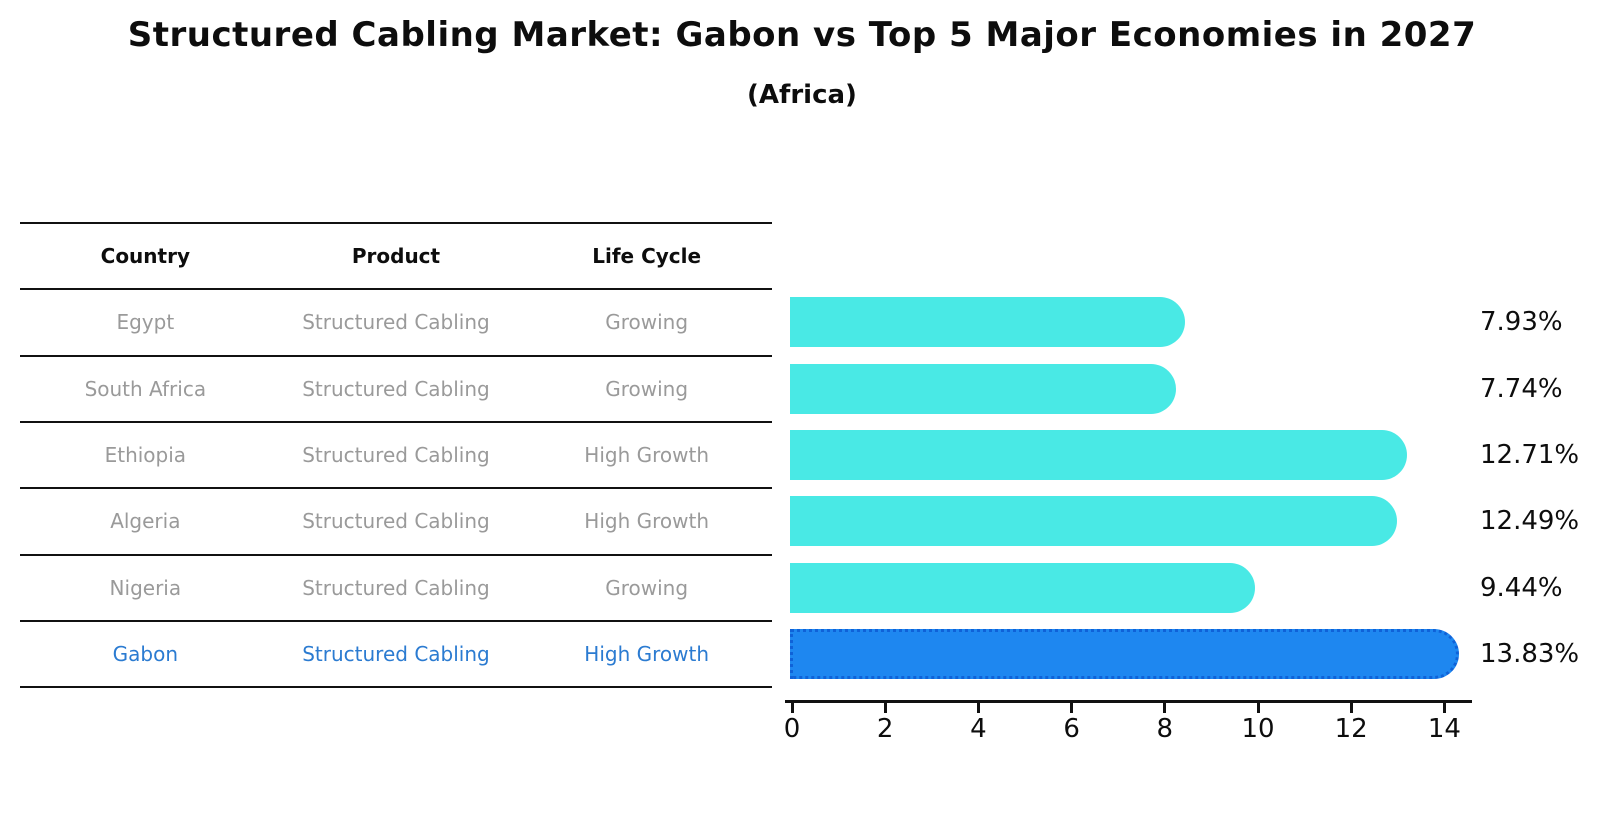 The height and width of the screenshot is (823, 1604). Describe the element at coordinates (978, 729) in the screenshot. I see `x-axis-tick-label: 4` at that location.